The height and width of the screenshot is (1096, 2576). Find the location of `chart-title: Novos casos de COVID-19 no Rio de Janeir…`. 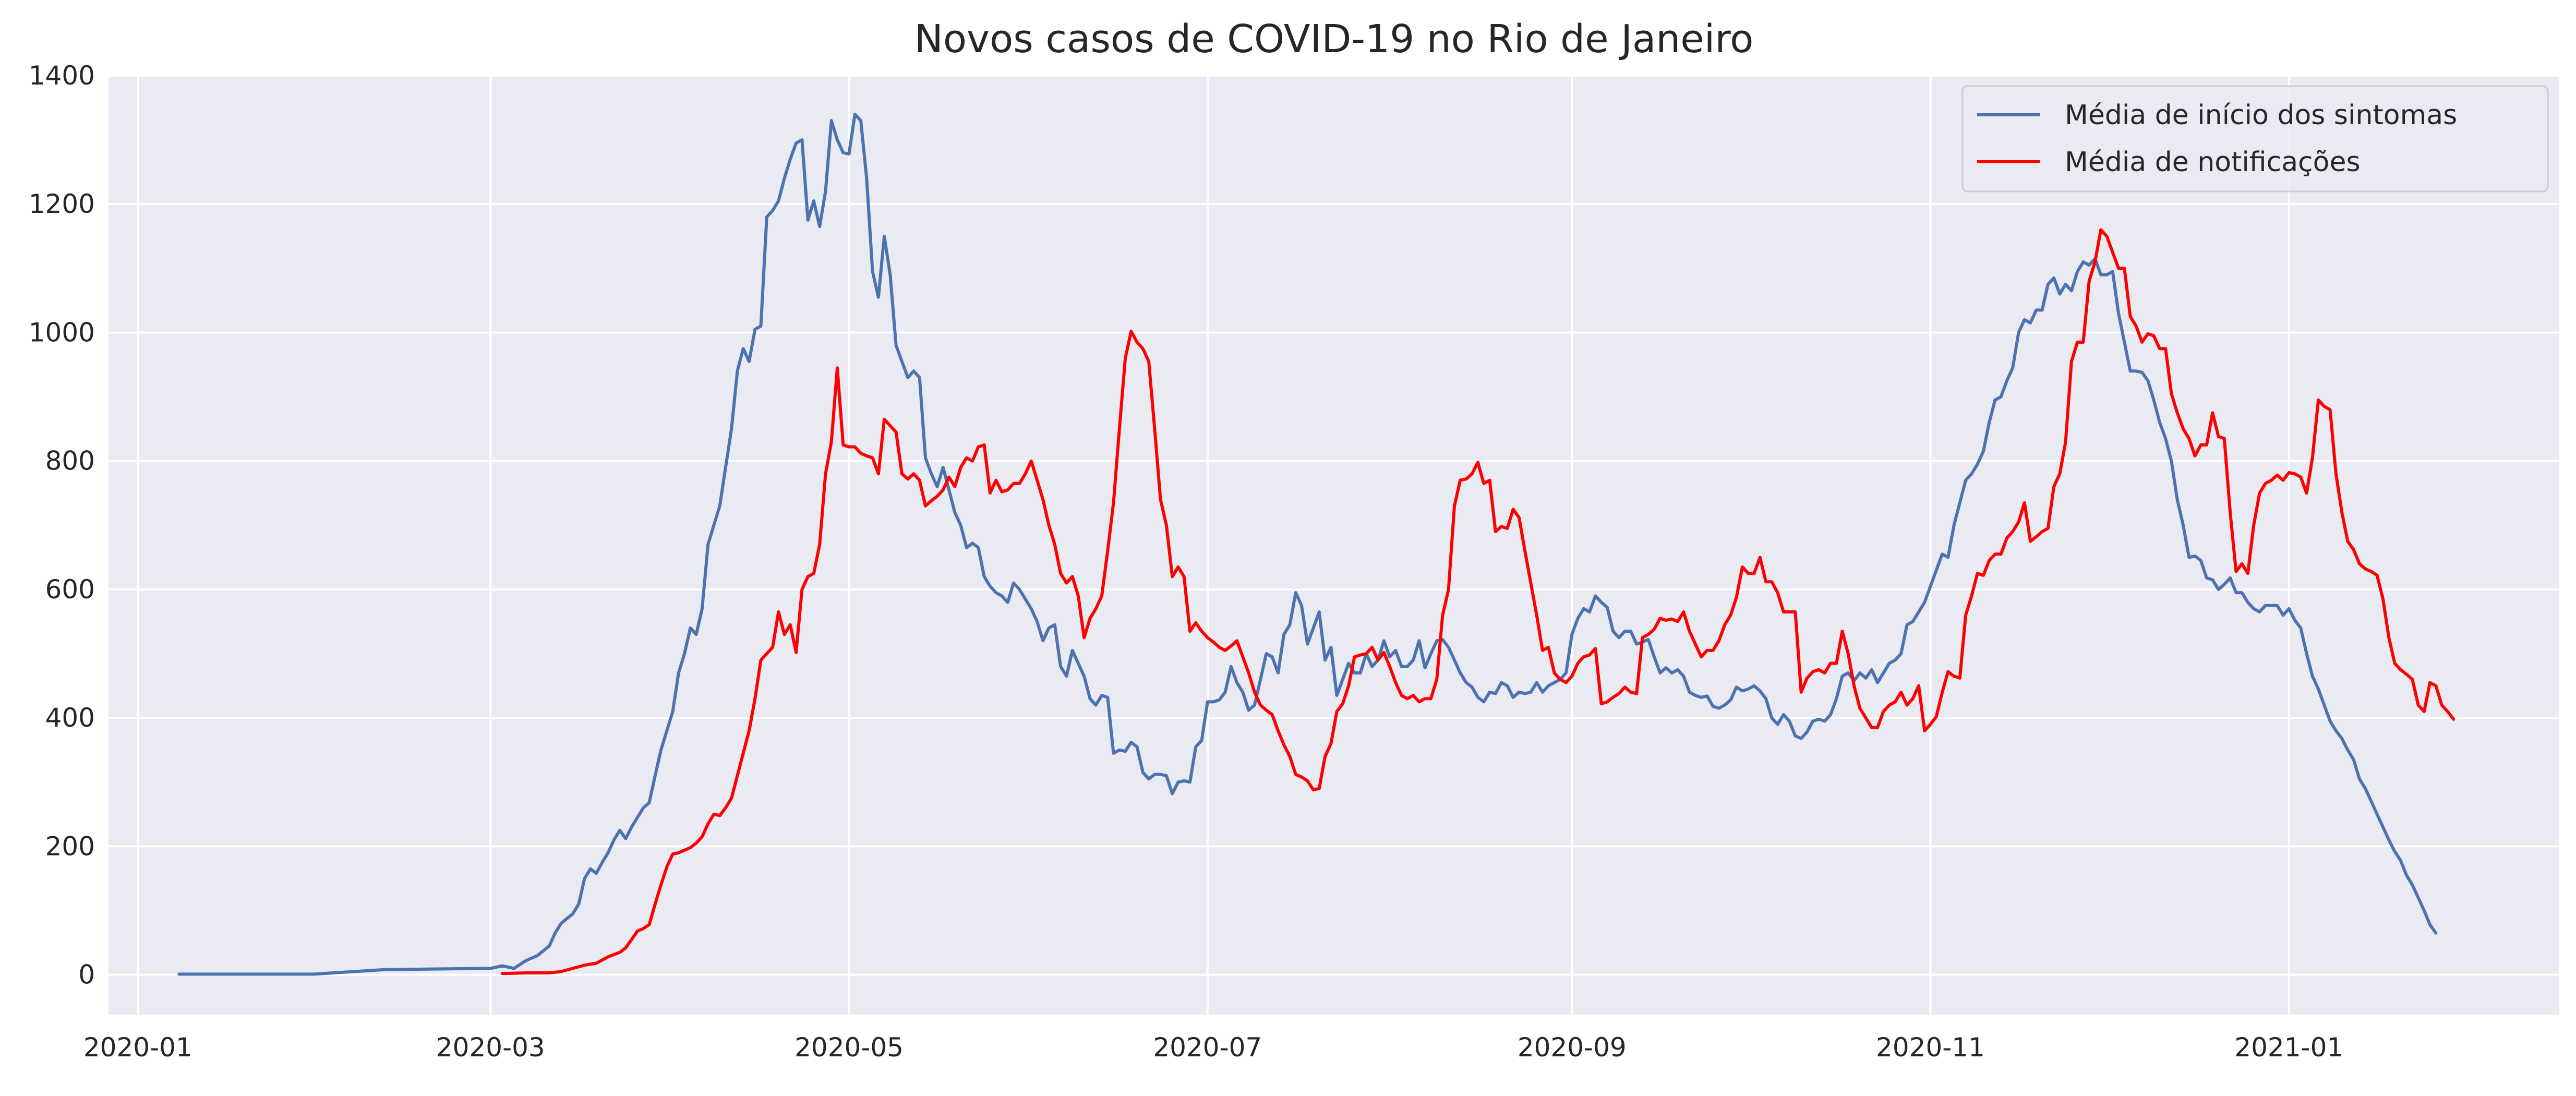

chart-title: Novos casos de COVID-19 no Rio de Janeir… is located at coordinates (1334, 40).